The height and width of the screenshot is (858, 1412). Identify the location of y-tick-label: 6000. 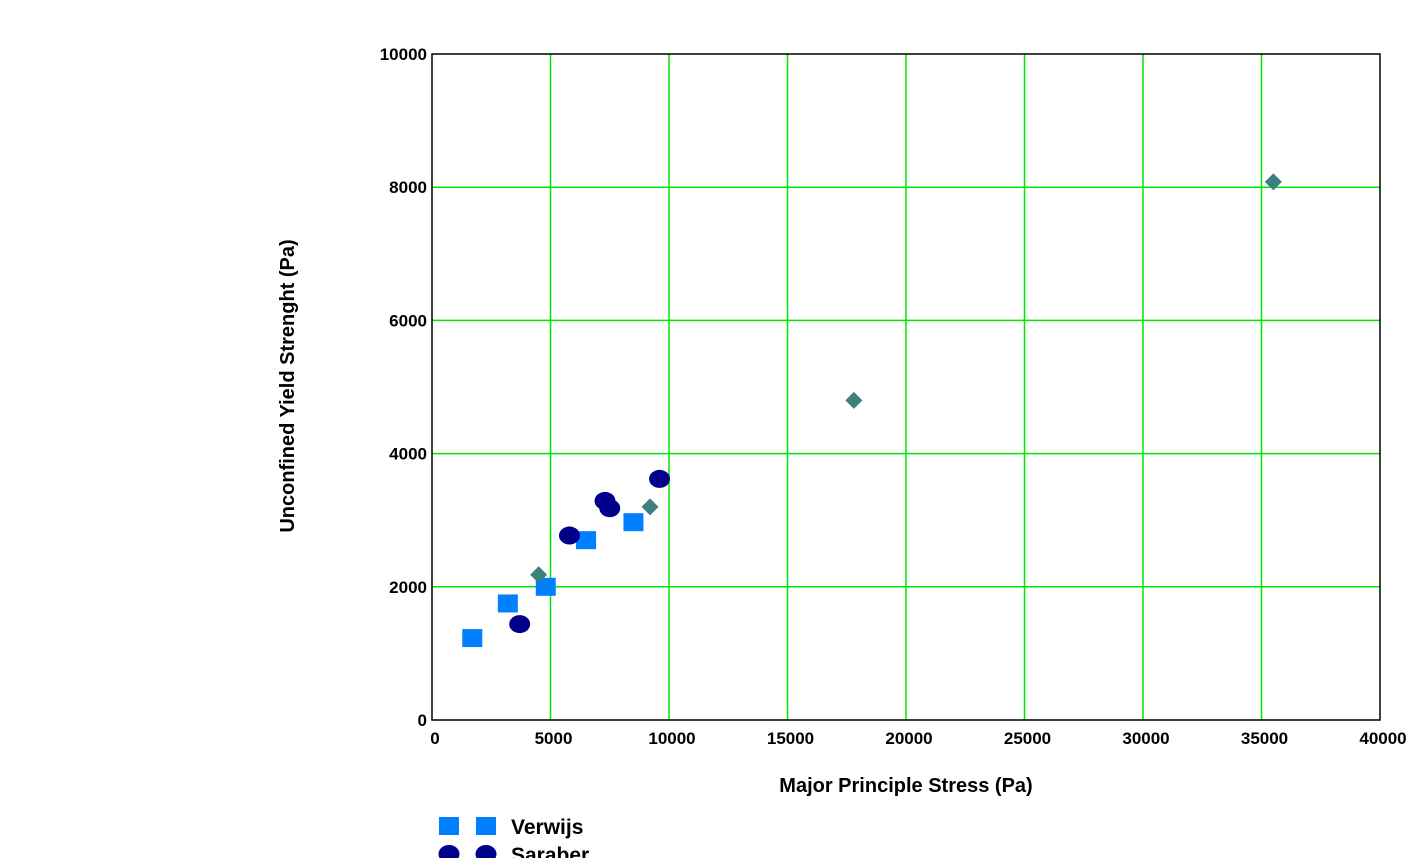
(408, 320).